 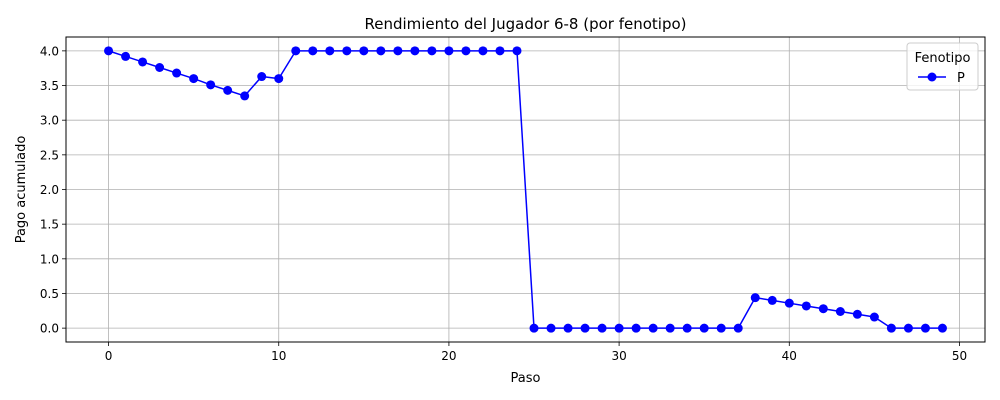 I want to click on y-tick-label: 0.5, so click(x=49, y=294).